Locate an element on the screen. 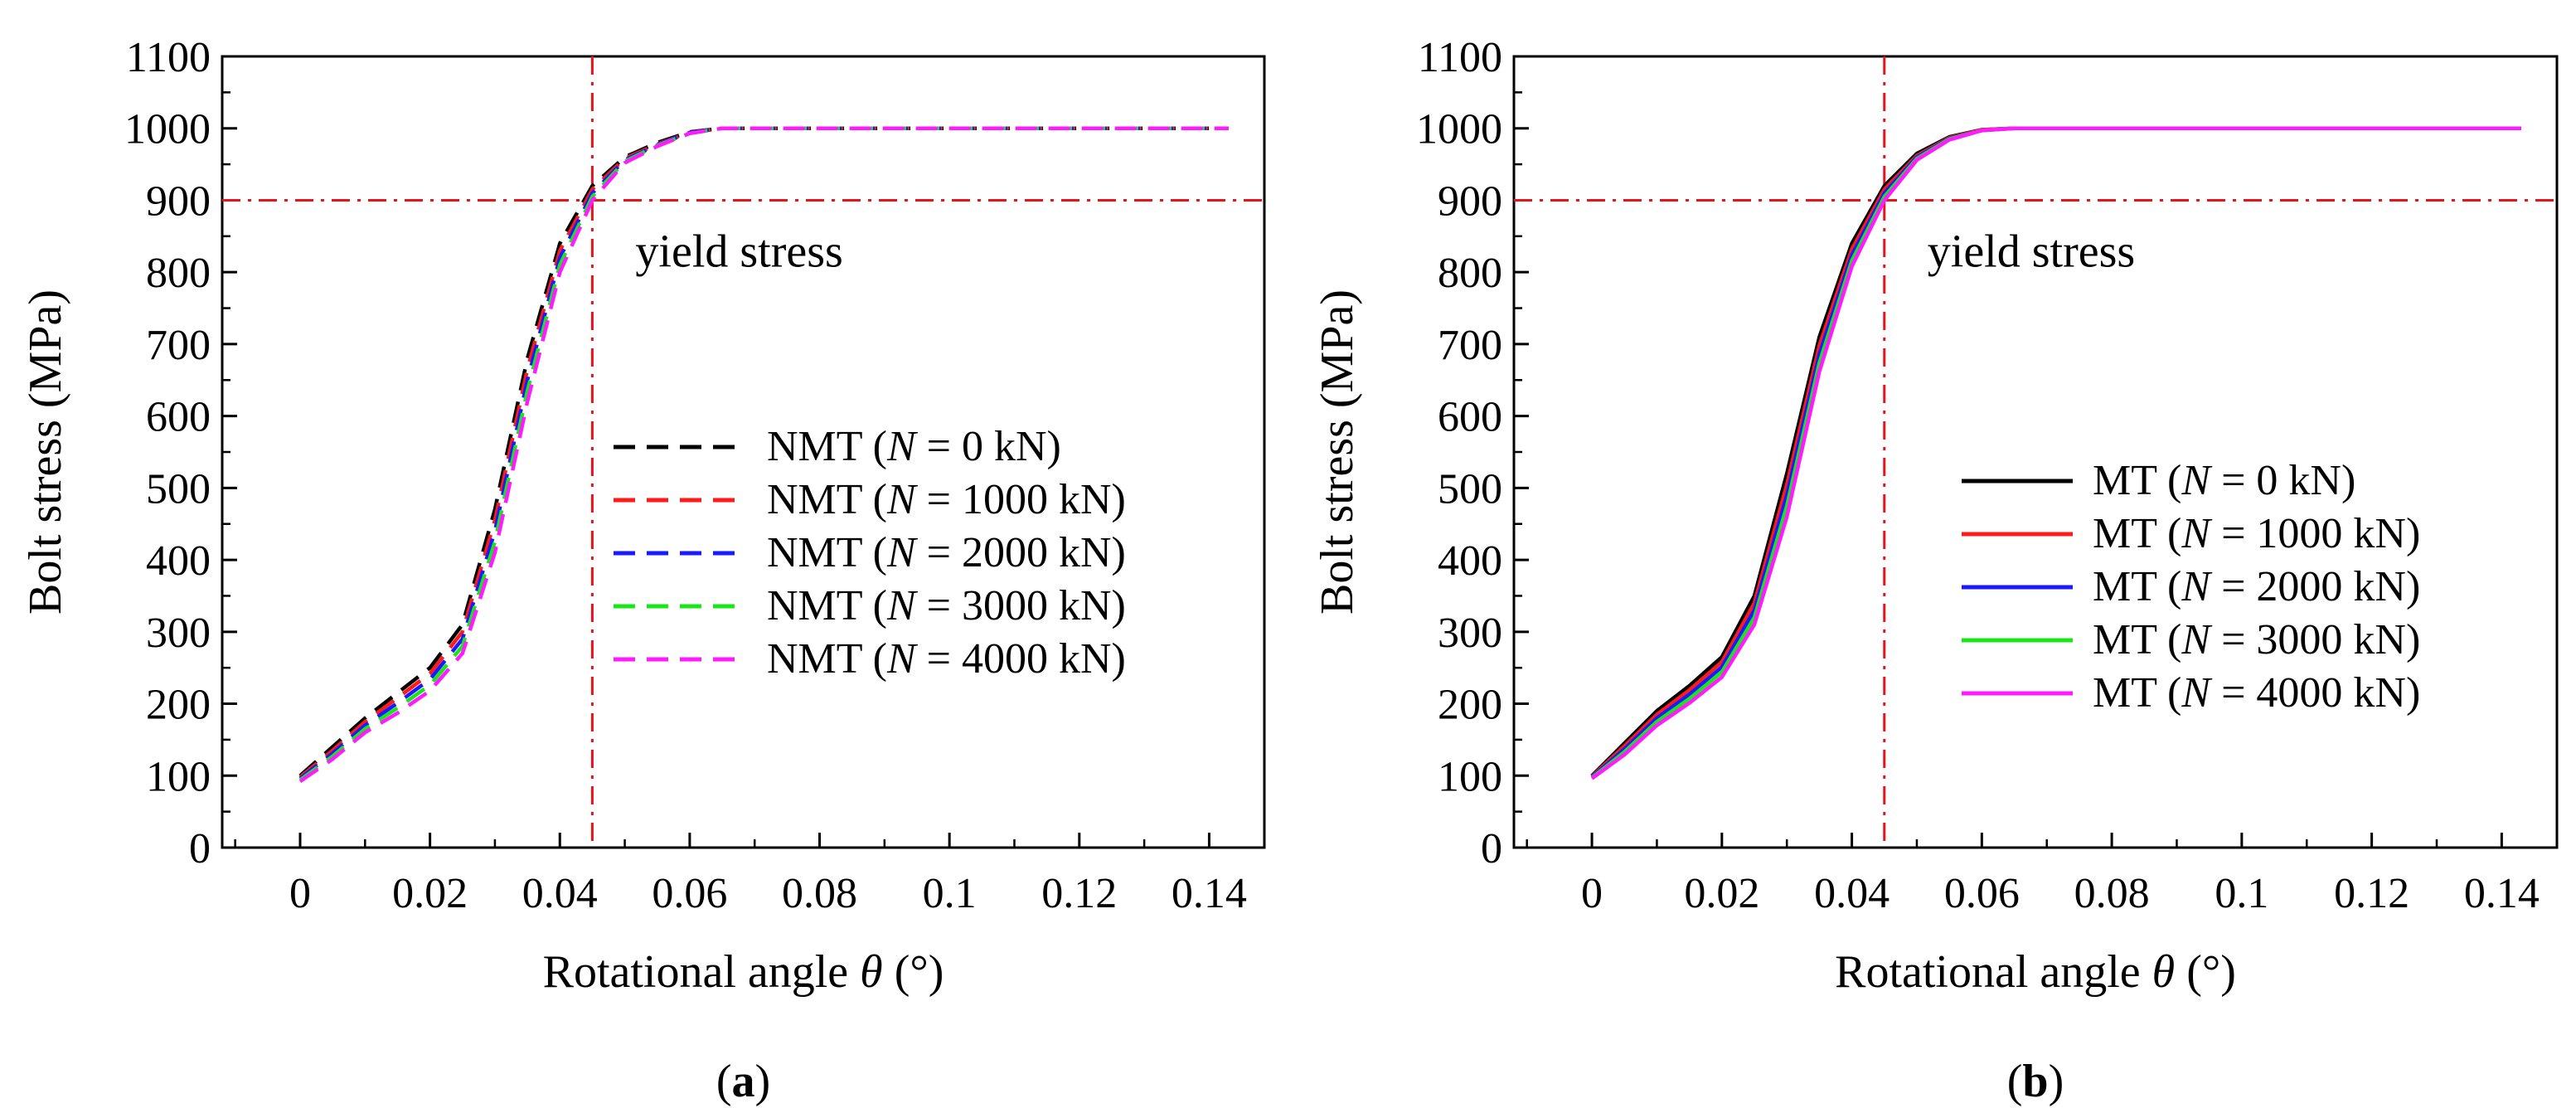 This screenshot has width=2576, height=1108. legend-entry-1: NMT (N = 1000 kN) is located at coordinates (946, 500).